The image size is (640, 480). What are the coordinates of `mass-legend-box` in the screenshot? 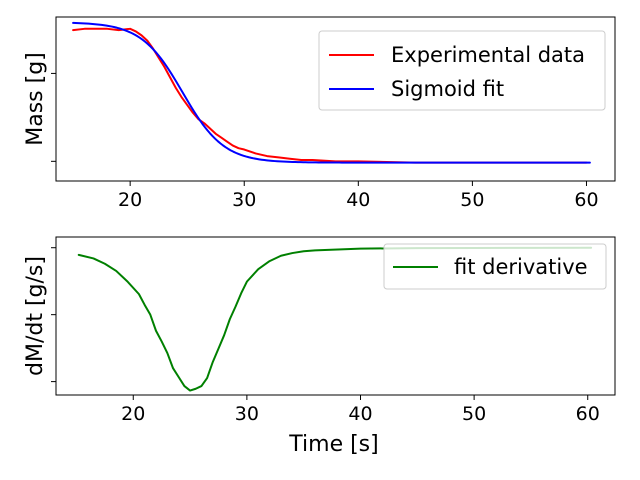 It's located at (462, 70).